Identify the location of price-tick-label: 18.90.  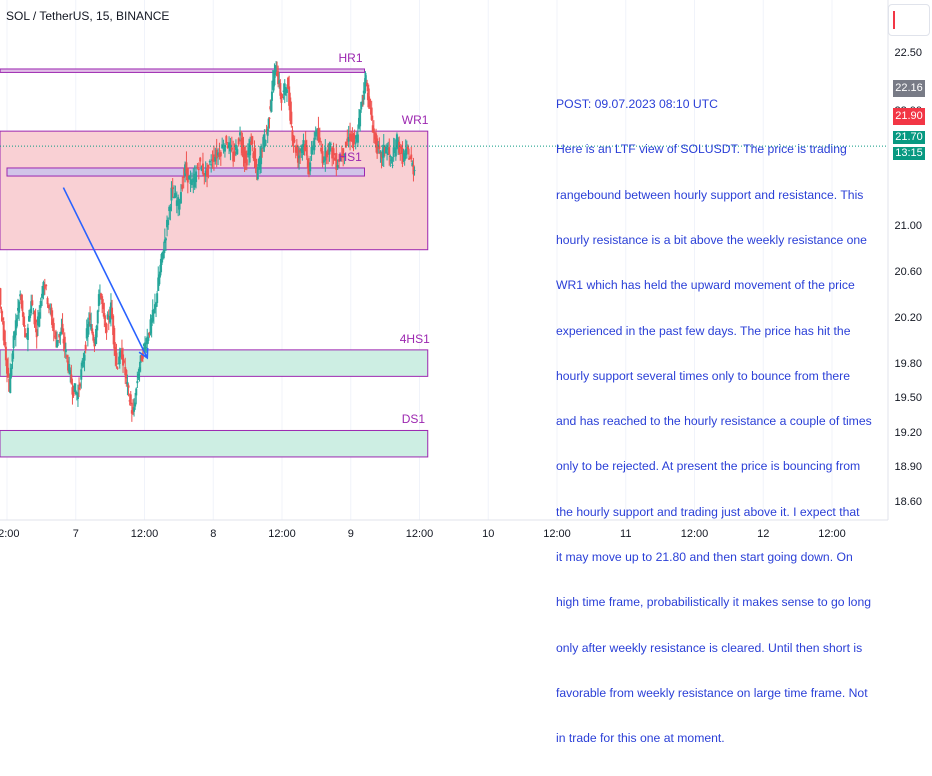
(908, 467).